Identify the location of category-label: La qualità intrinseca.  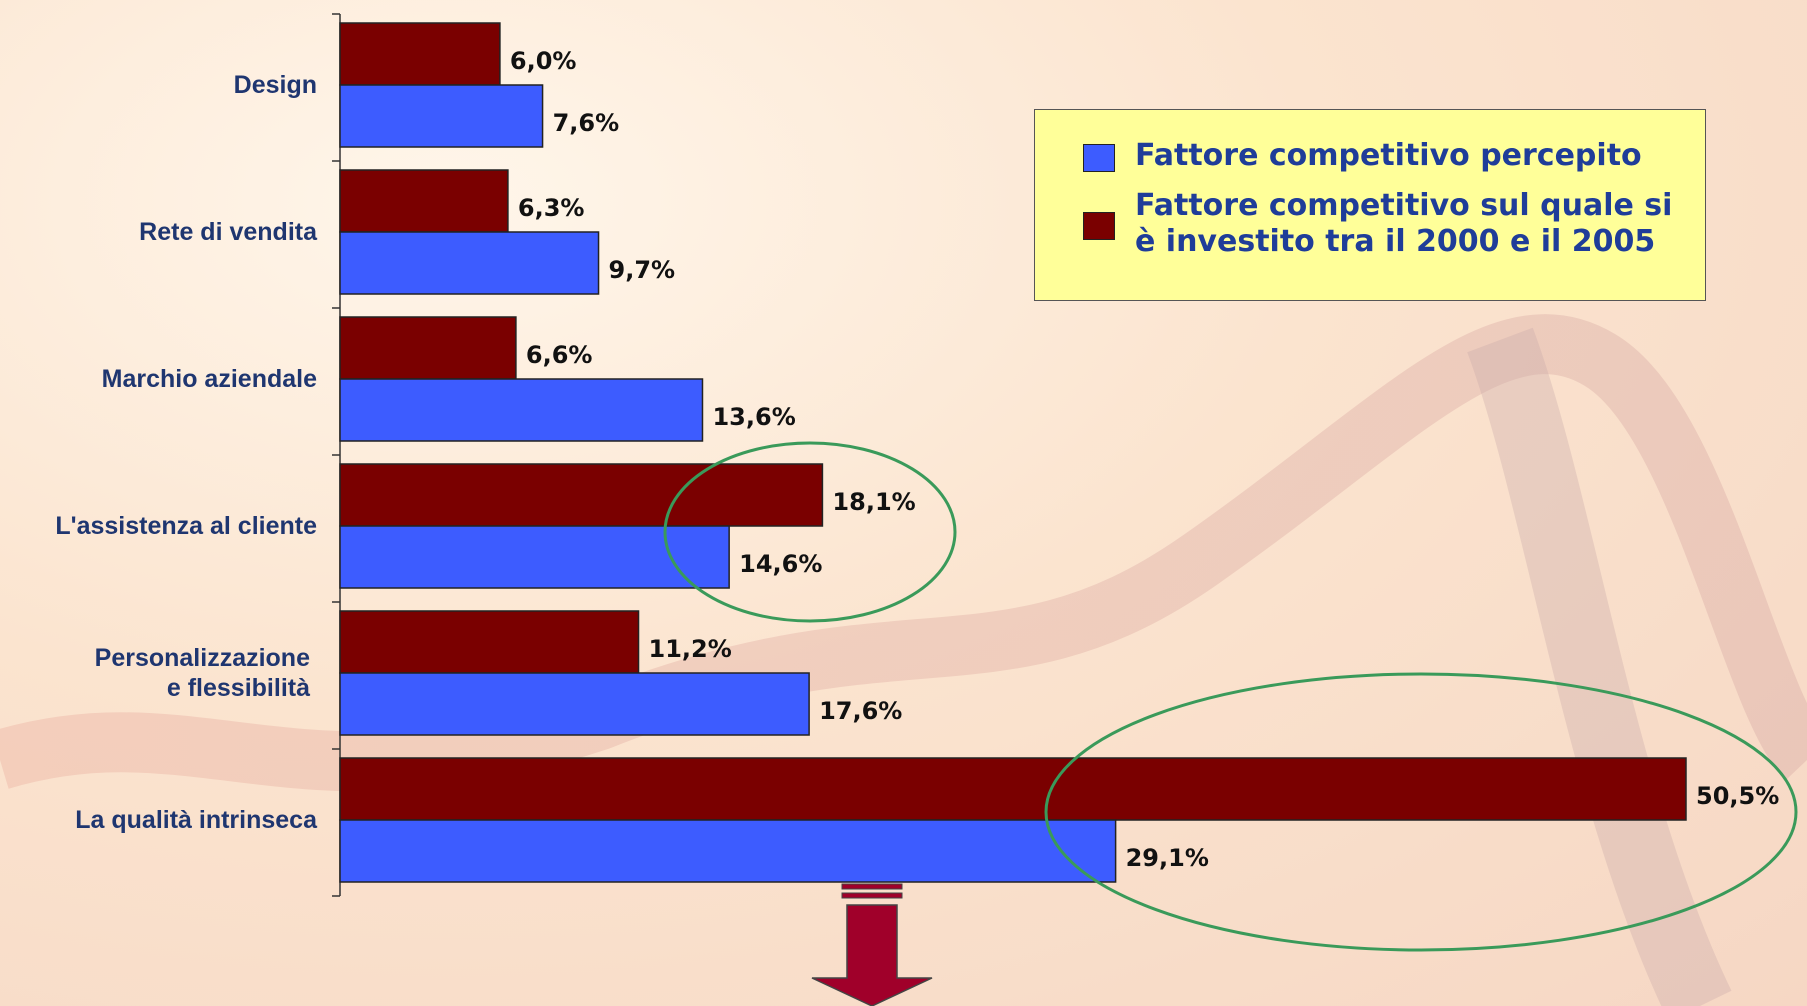
(196, 820).